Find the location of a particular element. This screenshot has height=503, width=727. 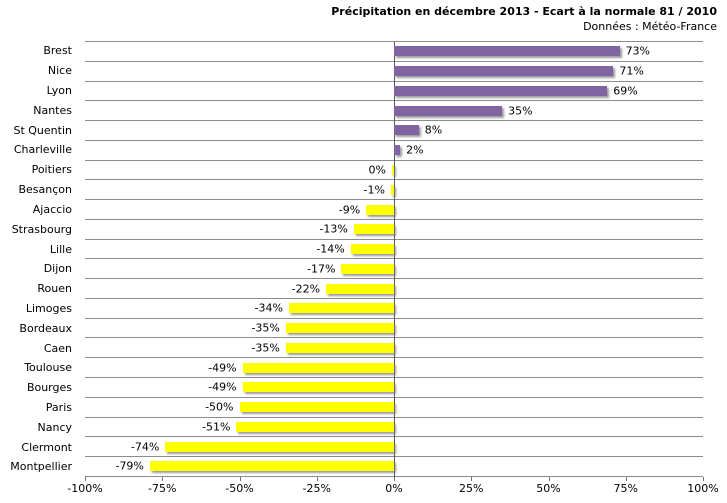

category-label: Limoges is located at coordinates (48, 308).